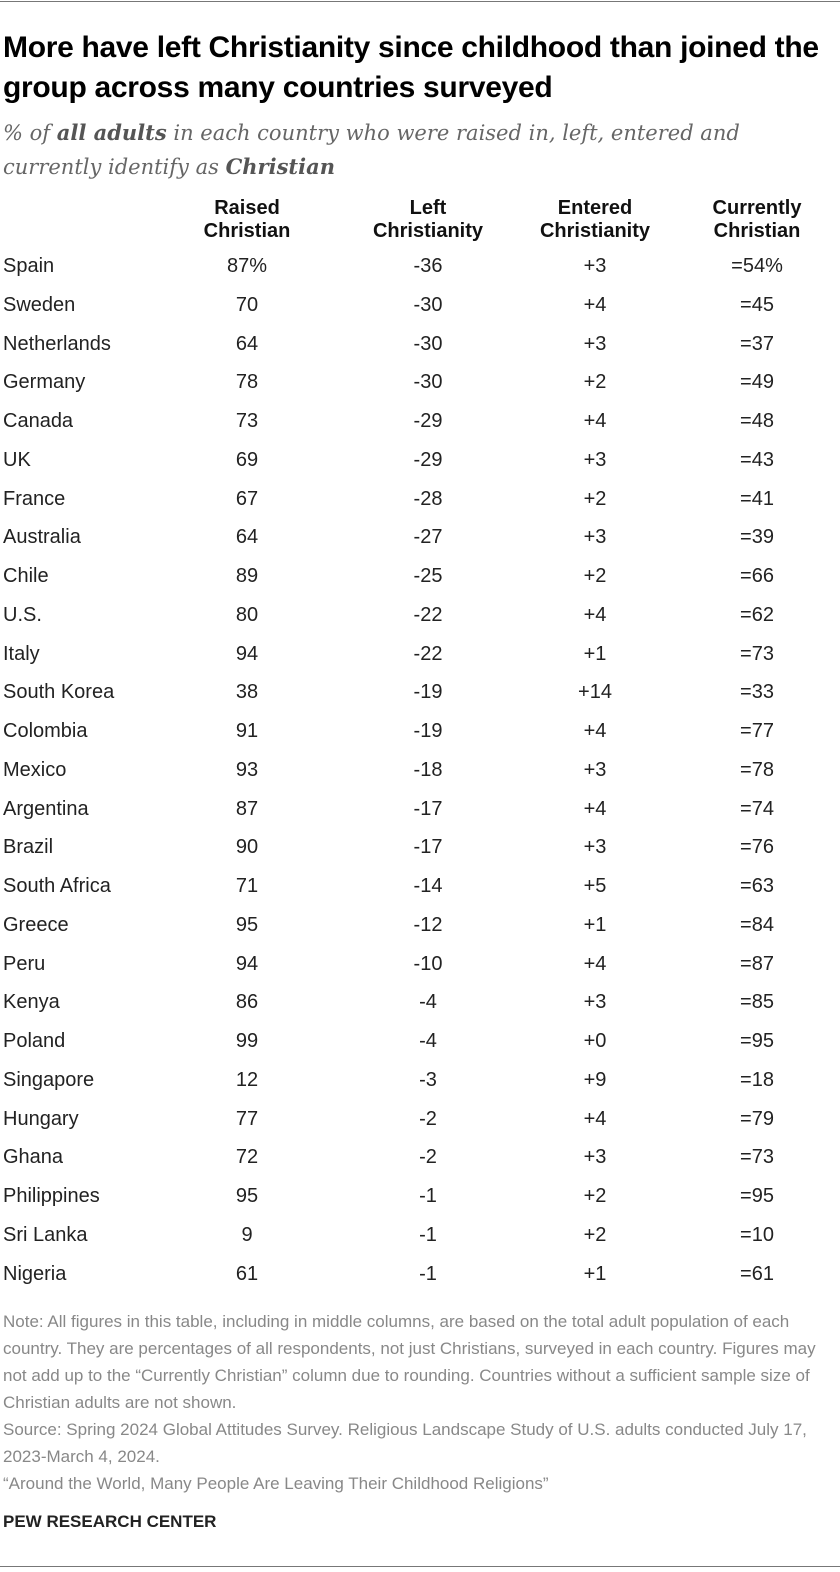 The width and height of the screenshot is (840, 1572). What do you see at coordinates (33, 1157) in the screenshot?
I see `country: Ghana` at bounding box center [33, 1157].